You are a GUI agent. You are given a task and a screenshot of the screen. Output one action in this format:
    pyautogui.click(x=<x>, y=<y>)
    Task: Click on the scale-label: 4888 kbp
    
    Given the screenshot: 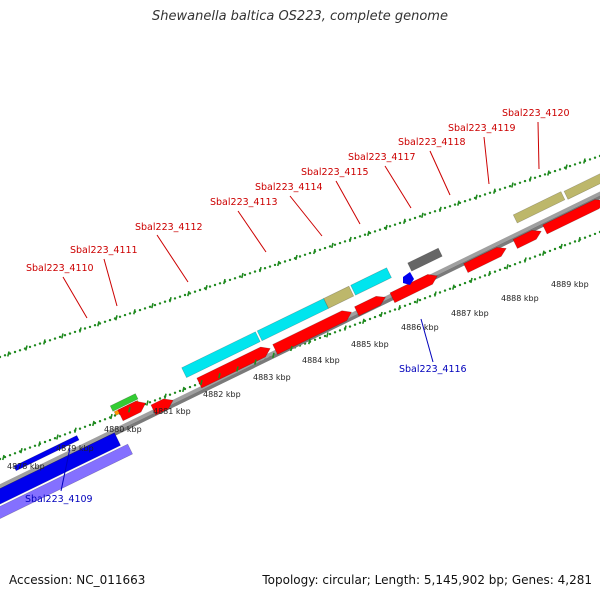 What is the action you would take?
    pyautogui.click(x=520, y=298)
    